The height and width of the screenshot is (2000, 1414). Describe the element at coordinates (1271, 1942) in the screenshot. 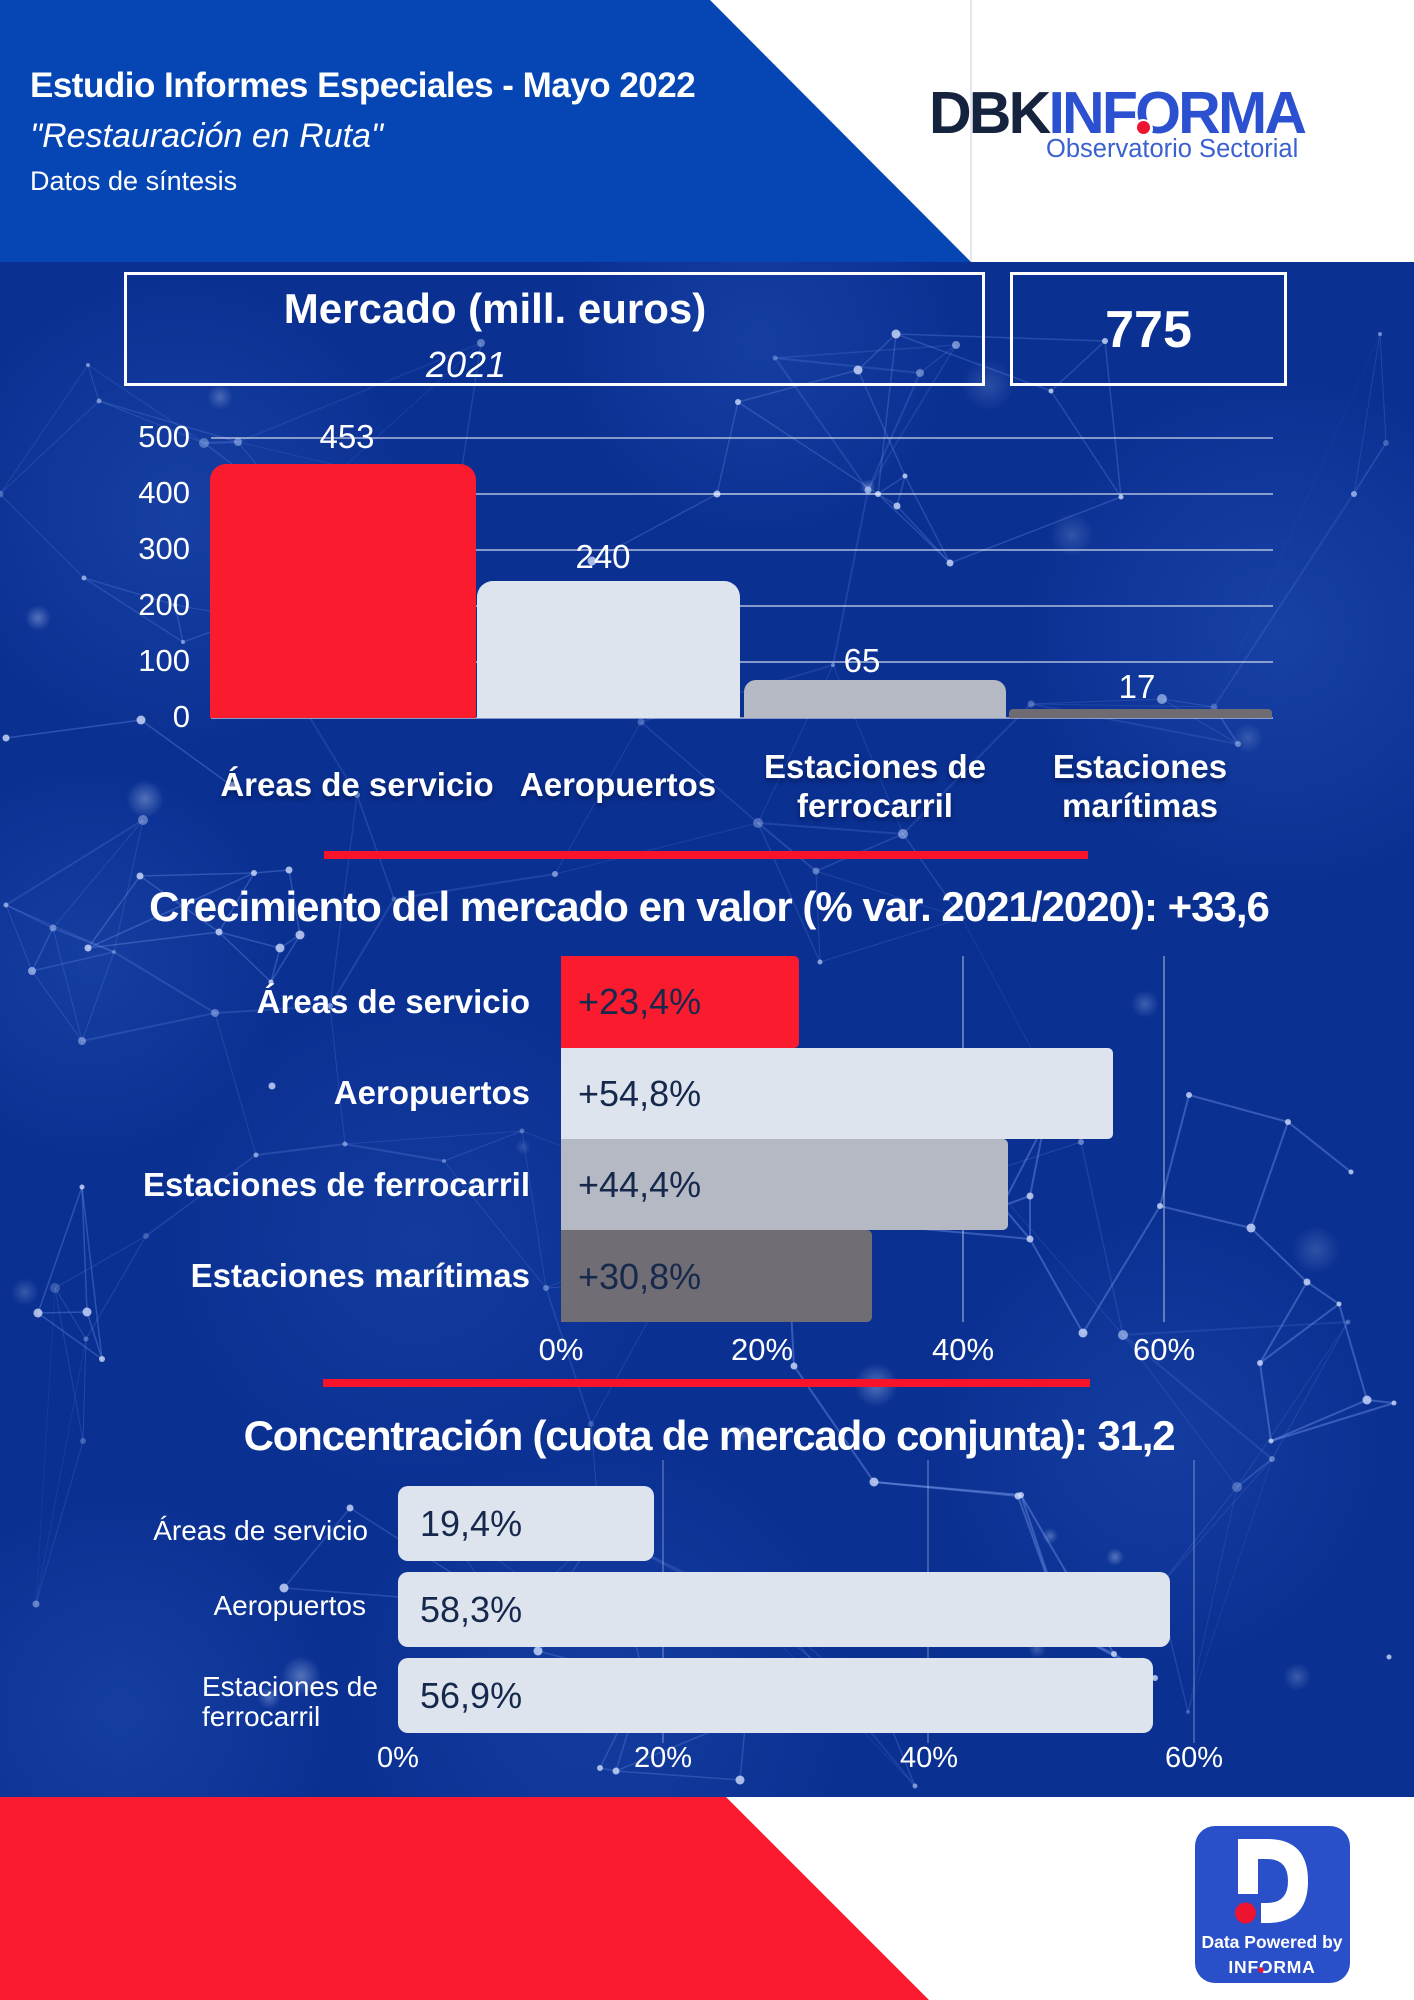

I see `svg-text: Data Powered by` at that location.